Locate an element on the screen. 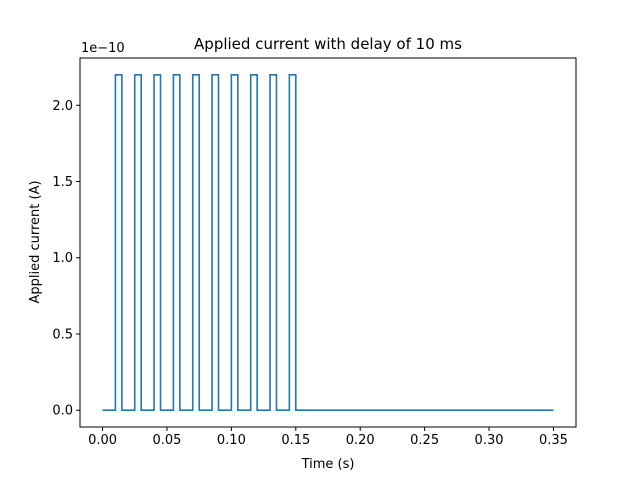 The height and width of the screenshot is (480, 640). x-tick-label: 0.30 is located at coordinates (489, 440).